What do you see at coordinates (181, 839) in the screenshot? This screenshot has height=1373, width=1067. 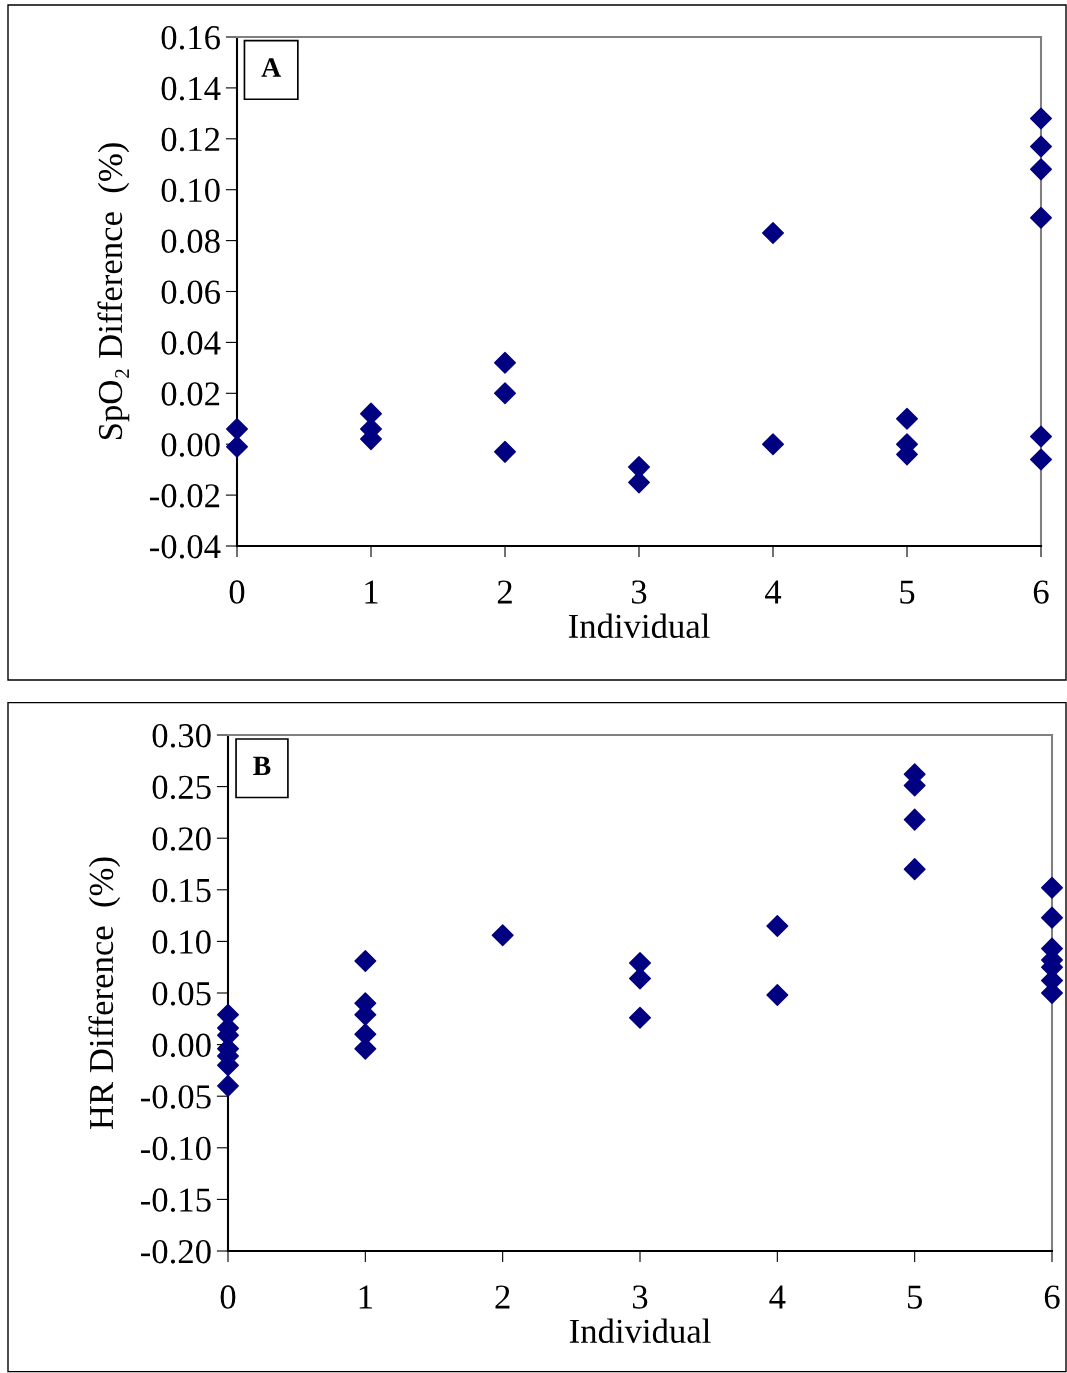 I see `y-tick-label: 0.20` at bounding box center [181, 839].